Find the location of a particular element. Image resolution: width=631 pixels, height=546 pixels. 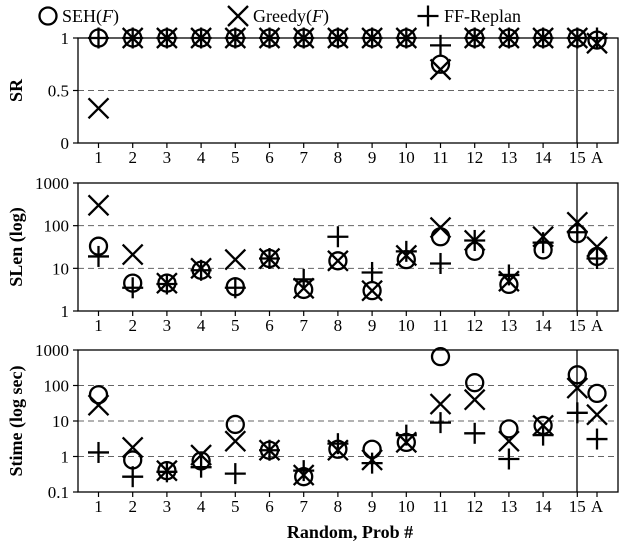

x-tick-label: 15 is located at coordinates (577, 506).